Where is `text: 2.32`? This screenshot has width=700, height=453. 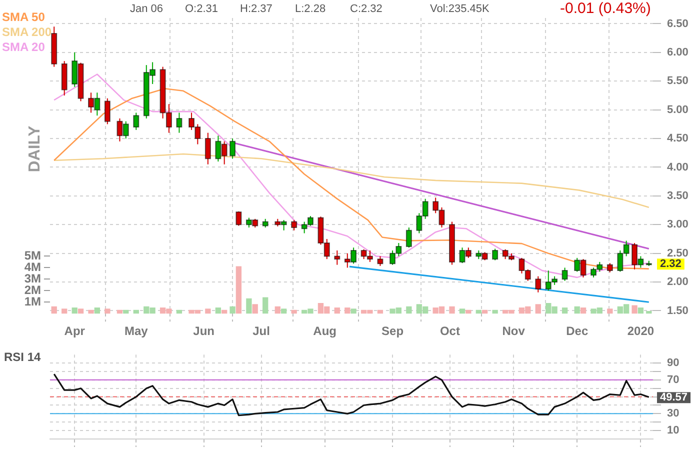 text: 2.32 is located at coordinates (671, 264).